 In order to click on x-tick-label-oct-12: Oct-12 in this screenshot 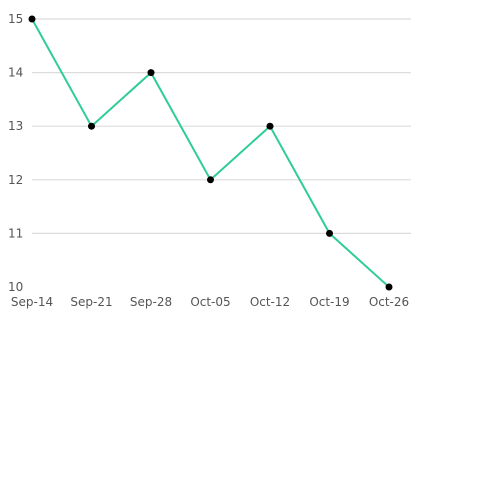, I will do `click(270, 302)`.